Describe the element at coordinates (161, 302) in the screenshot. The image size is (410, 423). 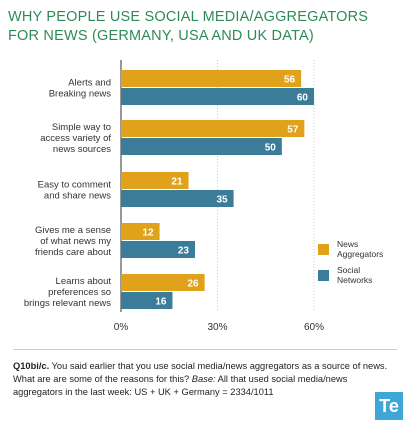
I see `bar-value-label: 16` at that location.